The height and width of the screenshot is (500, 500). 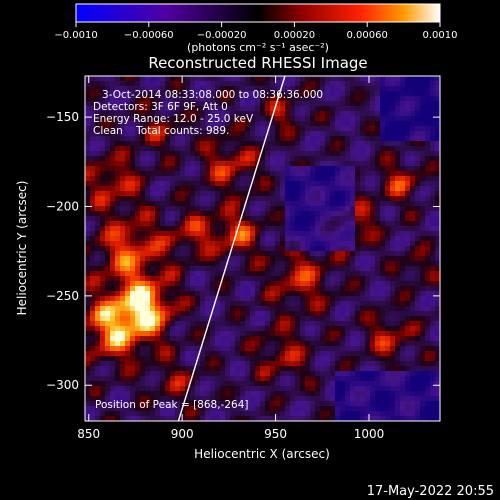 I want to click on y-tick-label: −200, so click(x=62, y=206).